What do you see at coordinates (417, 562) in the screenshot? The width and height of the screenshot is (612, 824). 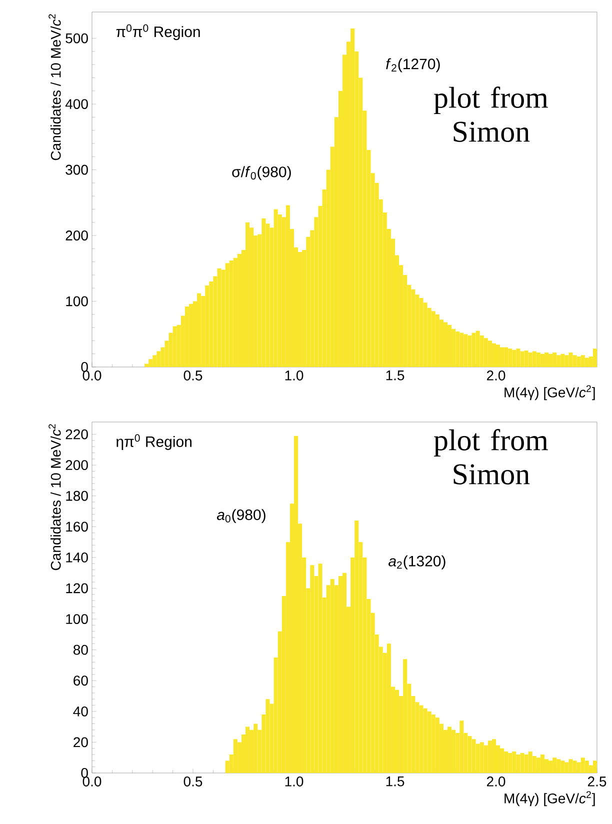 I see `annotation: a$_{2}$(1320)` at bounding box center [417, 562].